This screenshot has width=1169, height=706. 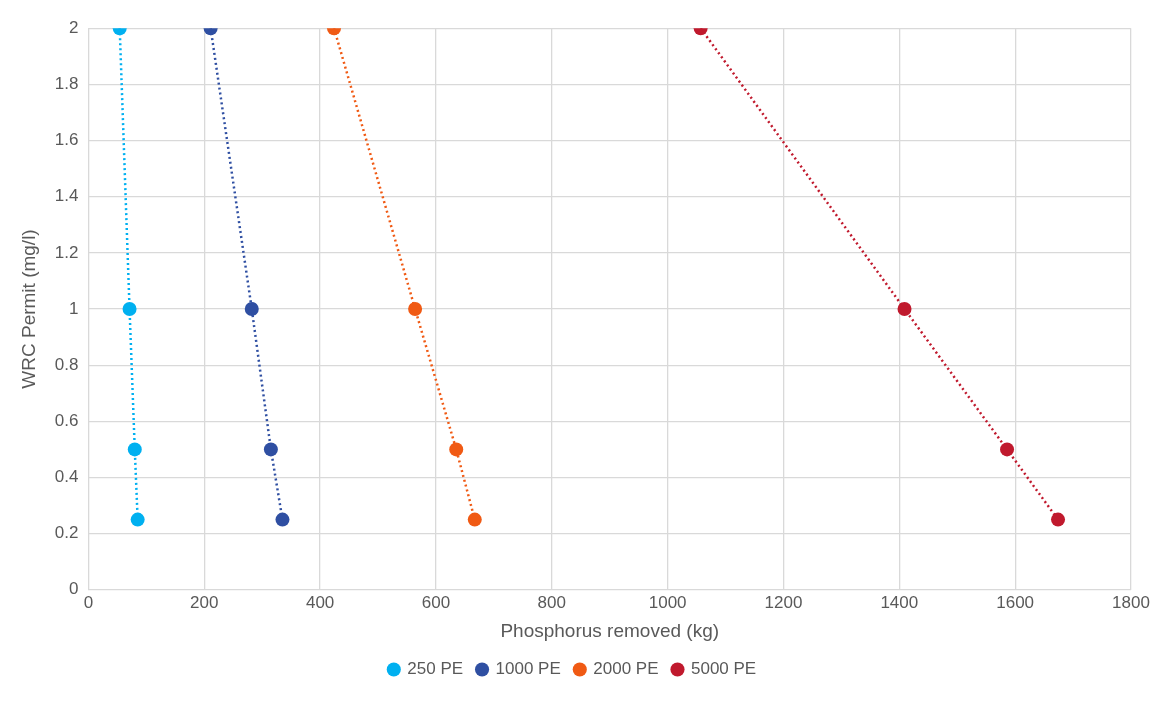 What do you see at coordinates (66, 196) in the screenshot?
I see `y-tick-label: 1.4` at bounding box center [66, 196].